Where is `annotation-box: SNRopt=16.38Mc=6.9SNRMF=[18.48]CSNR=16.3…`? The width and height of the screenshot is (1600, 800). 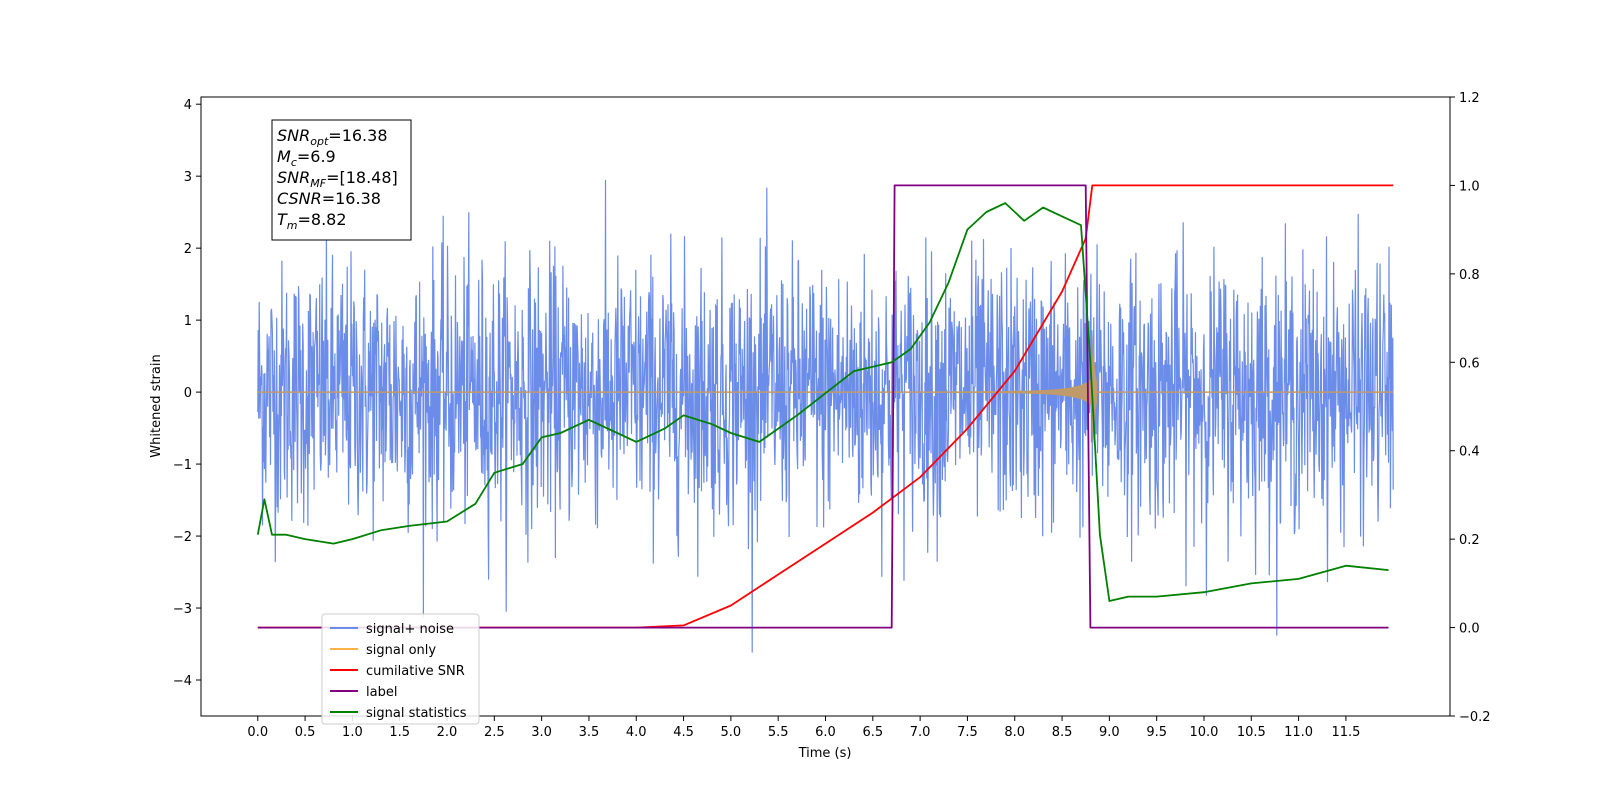
annotation-box: SNRopt=16.38Mc=6.9SNRMF=[18.48]CSNR=16.3… is located at coordinates (341, 180).